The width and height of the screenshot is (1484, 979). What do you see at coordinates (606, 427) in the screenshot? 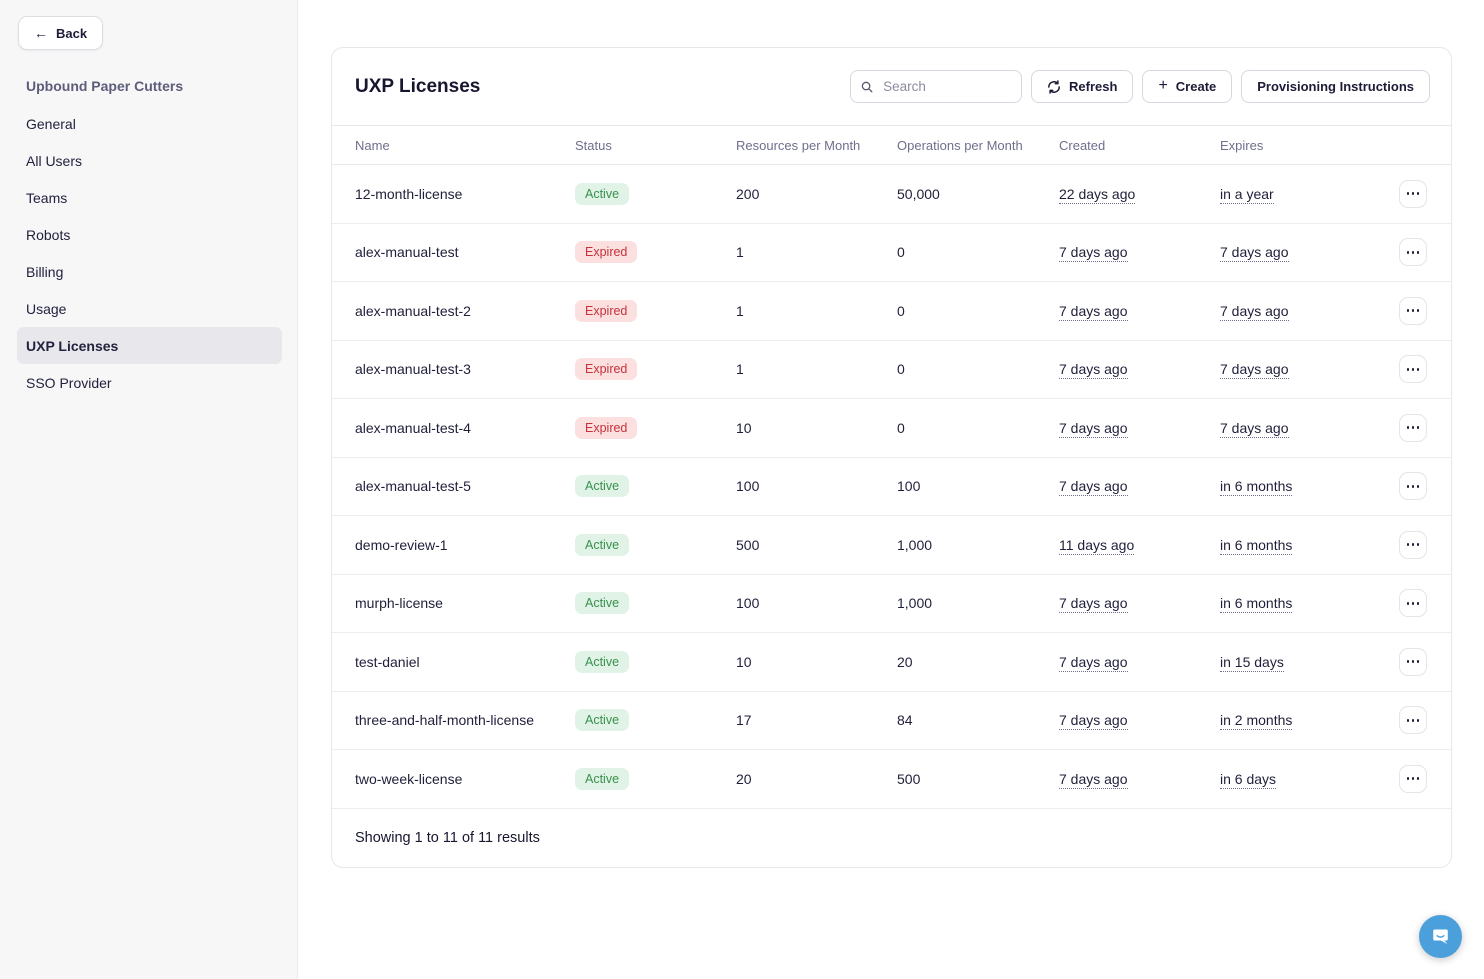
I see `status-badge: Expired` at bounding box center [606, 427].